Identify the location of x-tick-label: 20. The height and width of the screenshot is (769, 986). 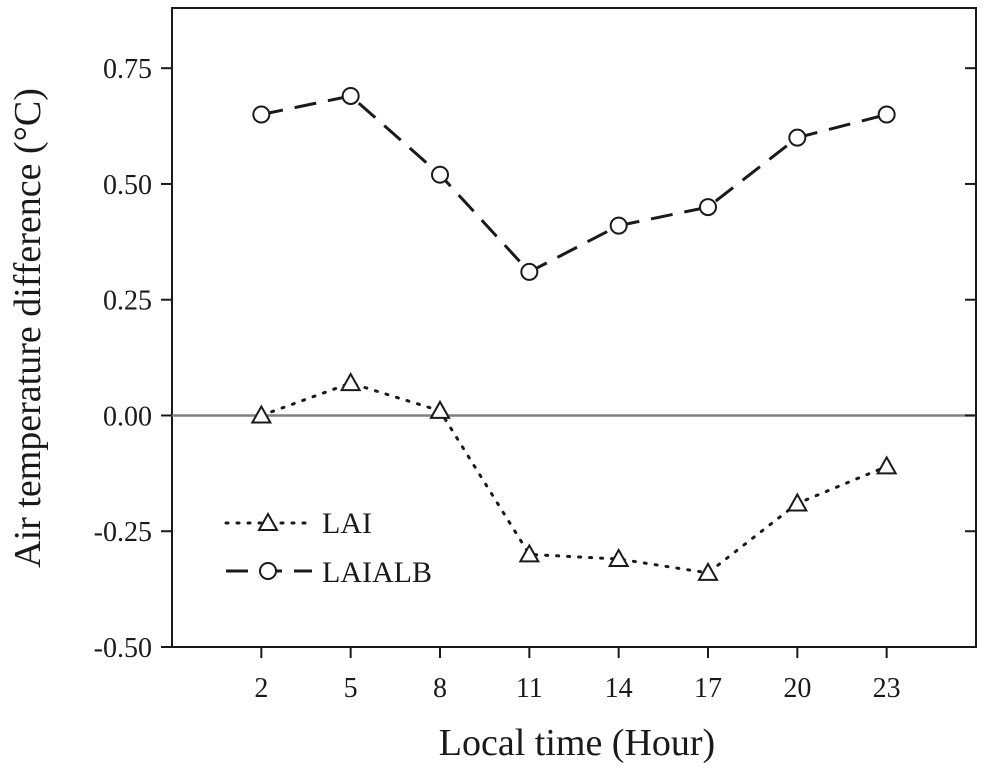
(797, 688).